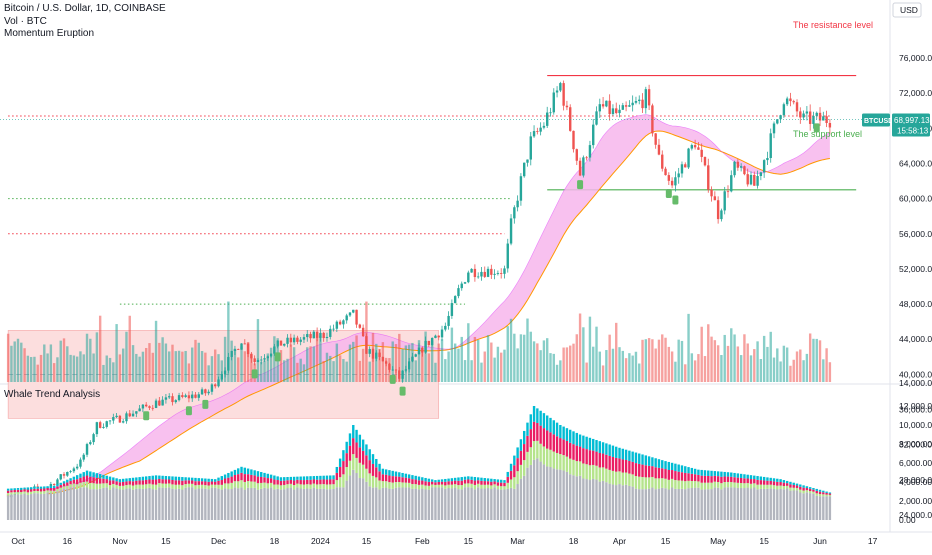  Describe the element at coordinates (49, 33) in the screenshot. I see `indicator-label: Momentum Eruption` at that location.